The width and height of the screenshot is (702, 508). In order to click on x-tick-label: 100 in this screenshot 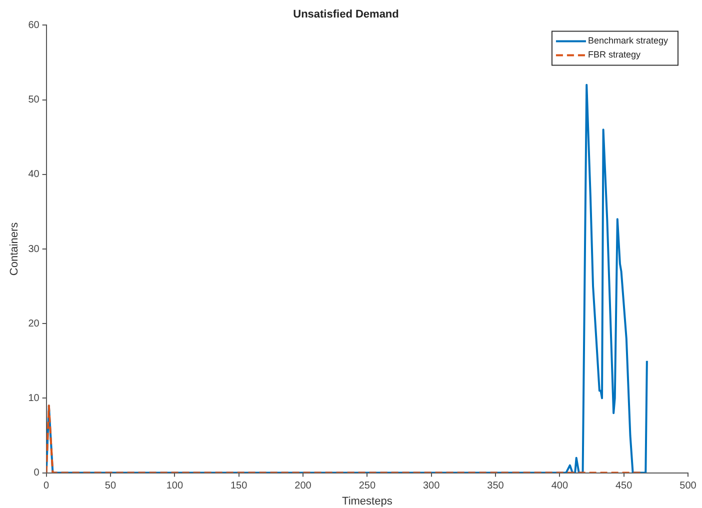, I will do `click(175, 486)`.